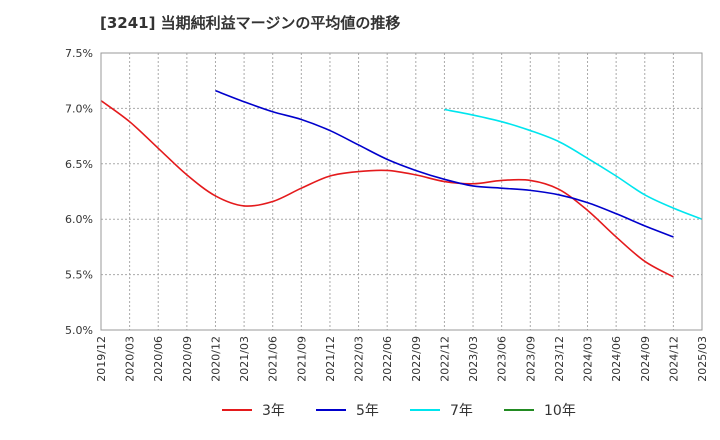 This screenshot has height=440, width=720. Describe the element at coordinates (187, 359) in the screenshot. I see `x-tick-label: 2020/09` at that location.